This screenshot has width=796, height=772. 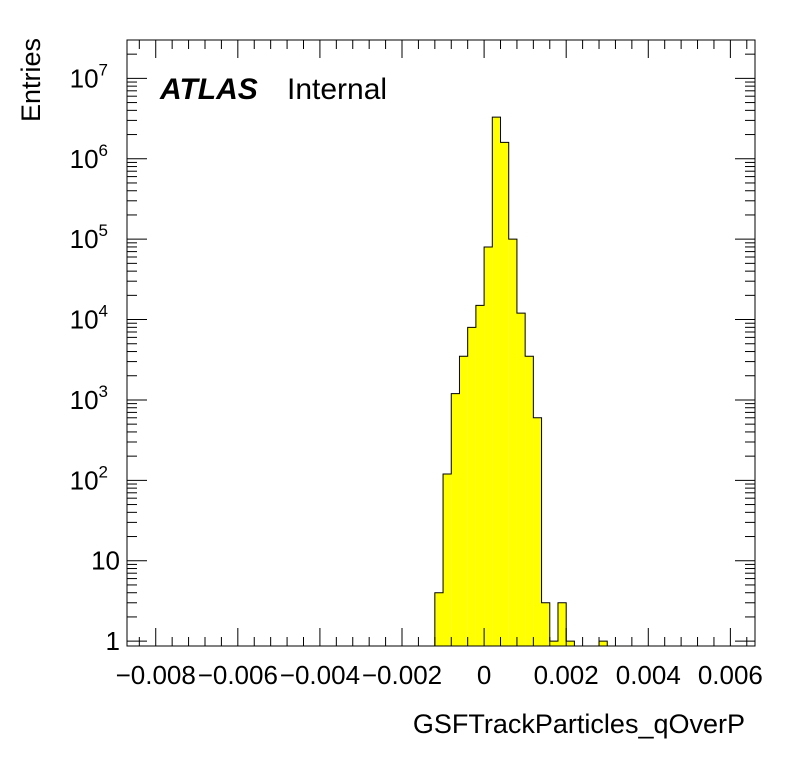 I want to click on y-axis-title: Entries, so click(x=31, y=80).